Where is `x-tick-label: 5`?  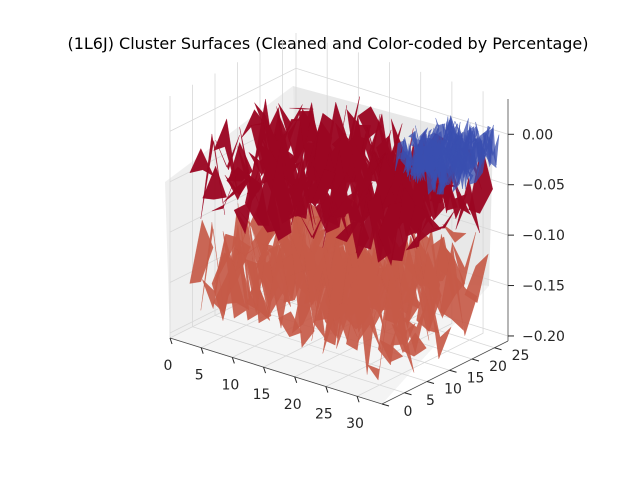
x-tick-label: 5 is located at coordinates (199, 376).